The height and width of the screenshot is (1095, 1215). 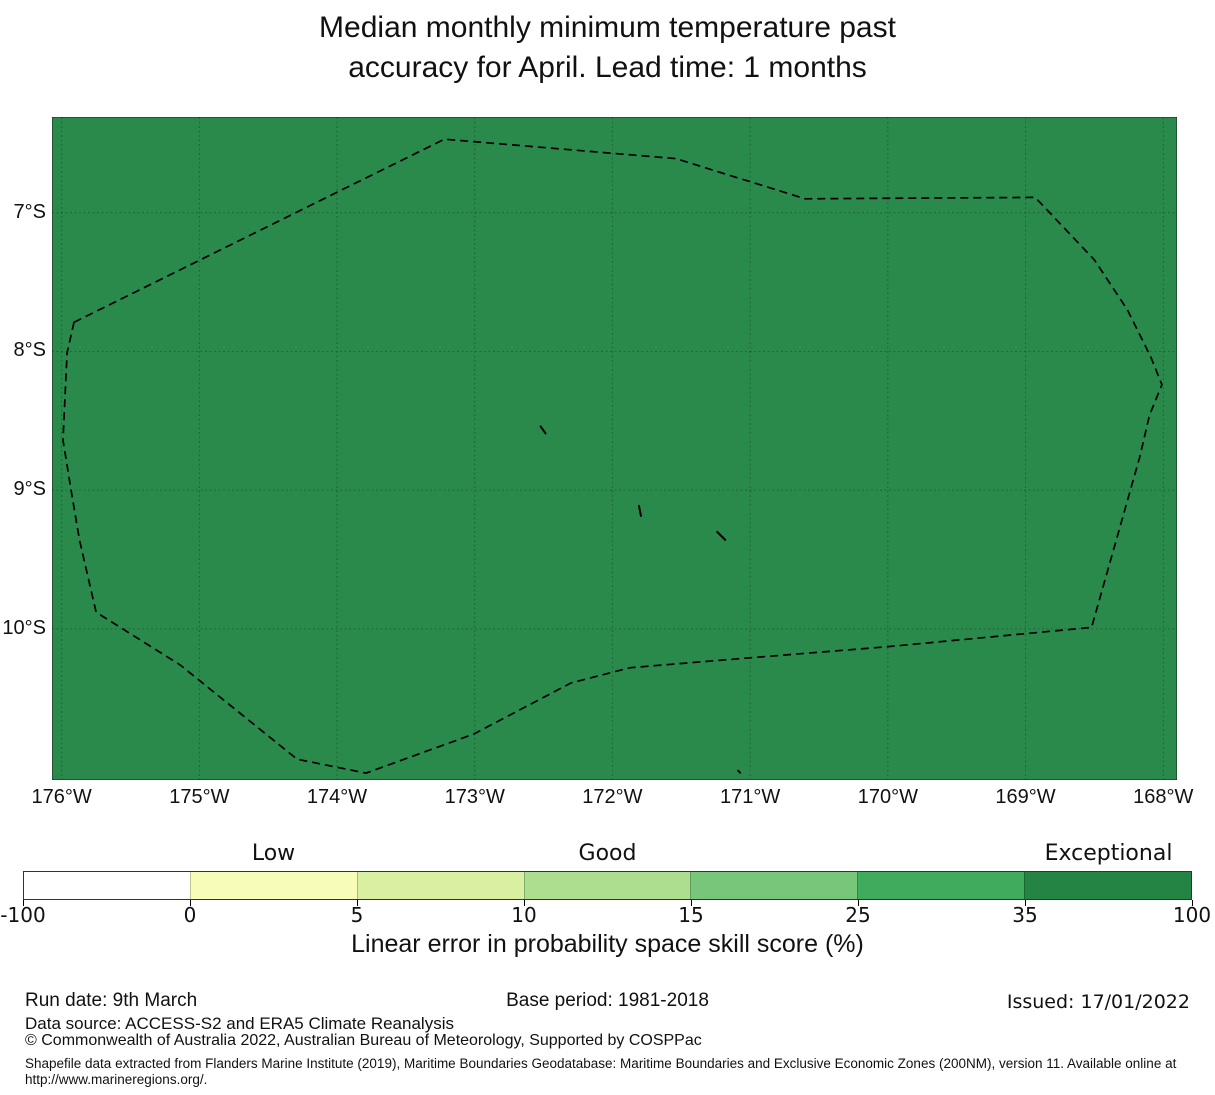 I want to click on lon-tick-label: 175°W, so click(x=199, y=797).